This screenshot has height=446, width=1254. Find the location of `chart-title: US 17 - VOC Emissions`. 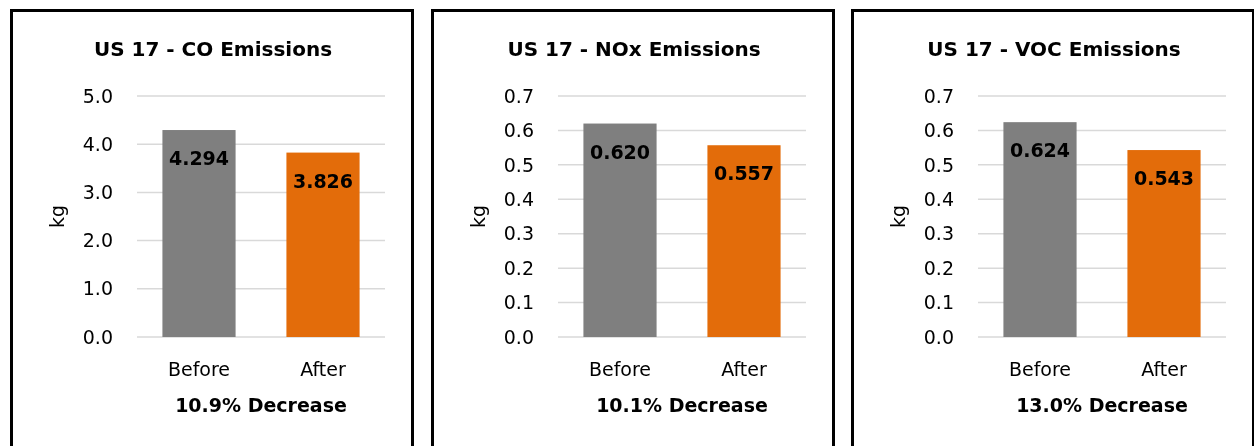

chart-title: US 17 - VOC Emissions is located at coordinates (1054, 49).